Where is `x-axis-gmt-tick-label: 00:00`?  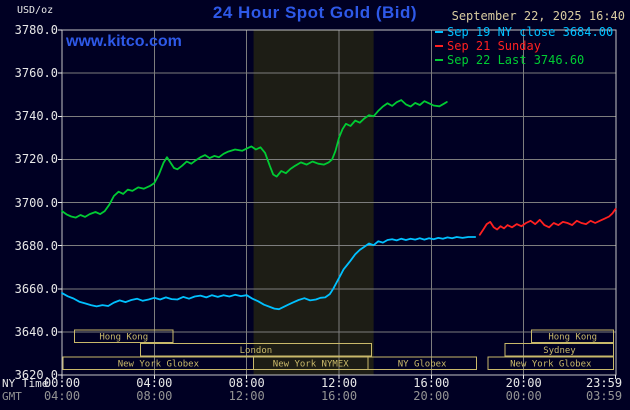 x-axis-gmt-tick-label: 00:00 is located at coordinates (523, 396).